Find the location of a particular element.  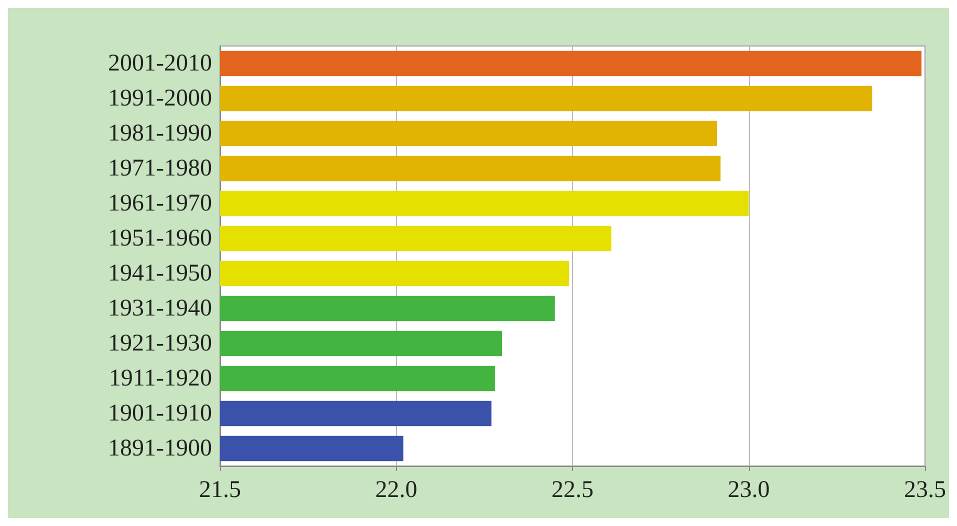

y-tick-label: 1891-1900 is located at coordinates (160, 449).